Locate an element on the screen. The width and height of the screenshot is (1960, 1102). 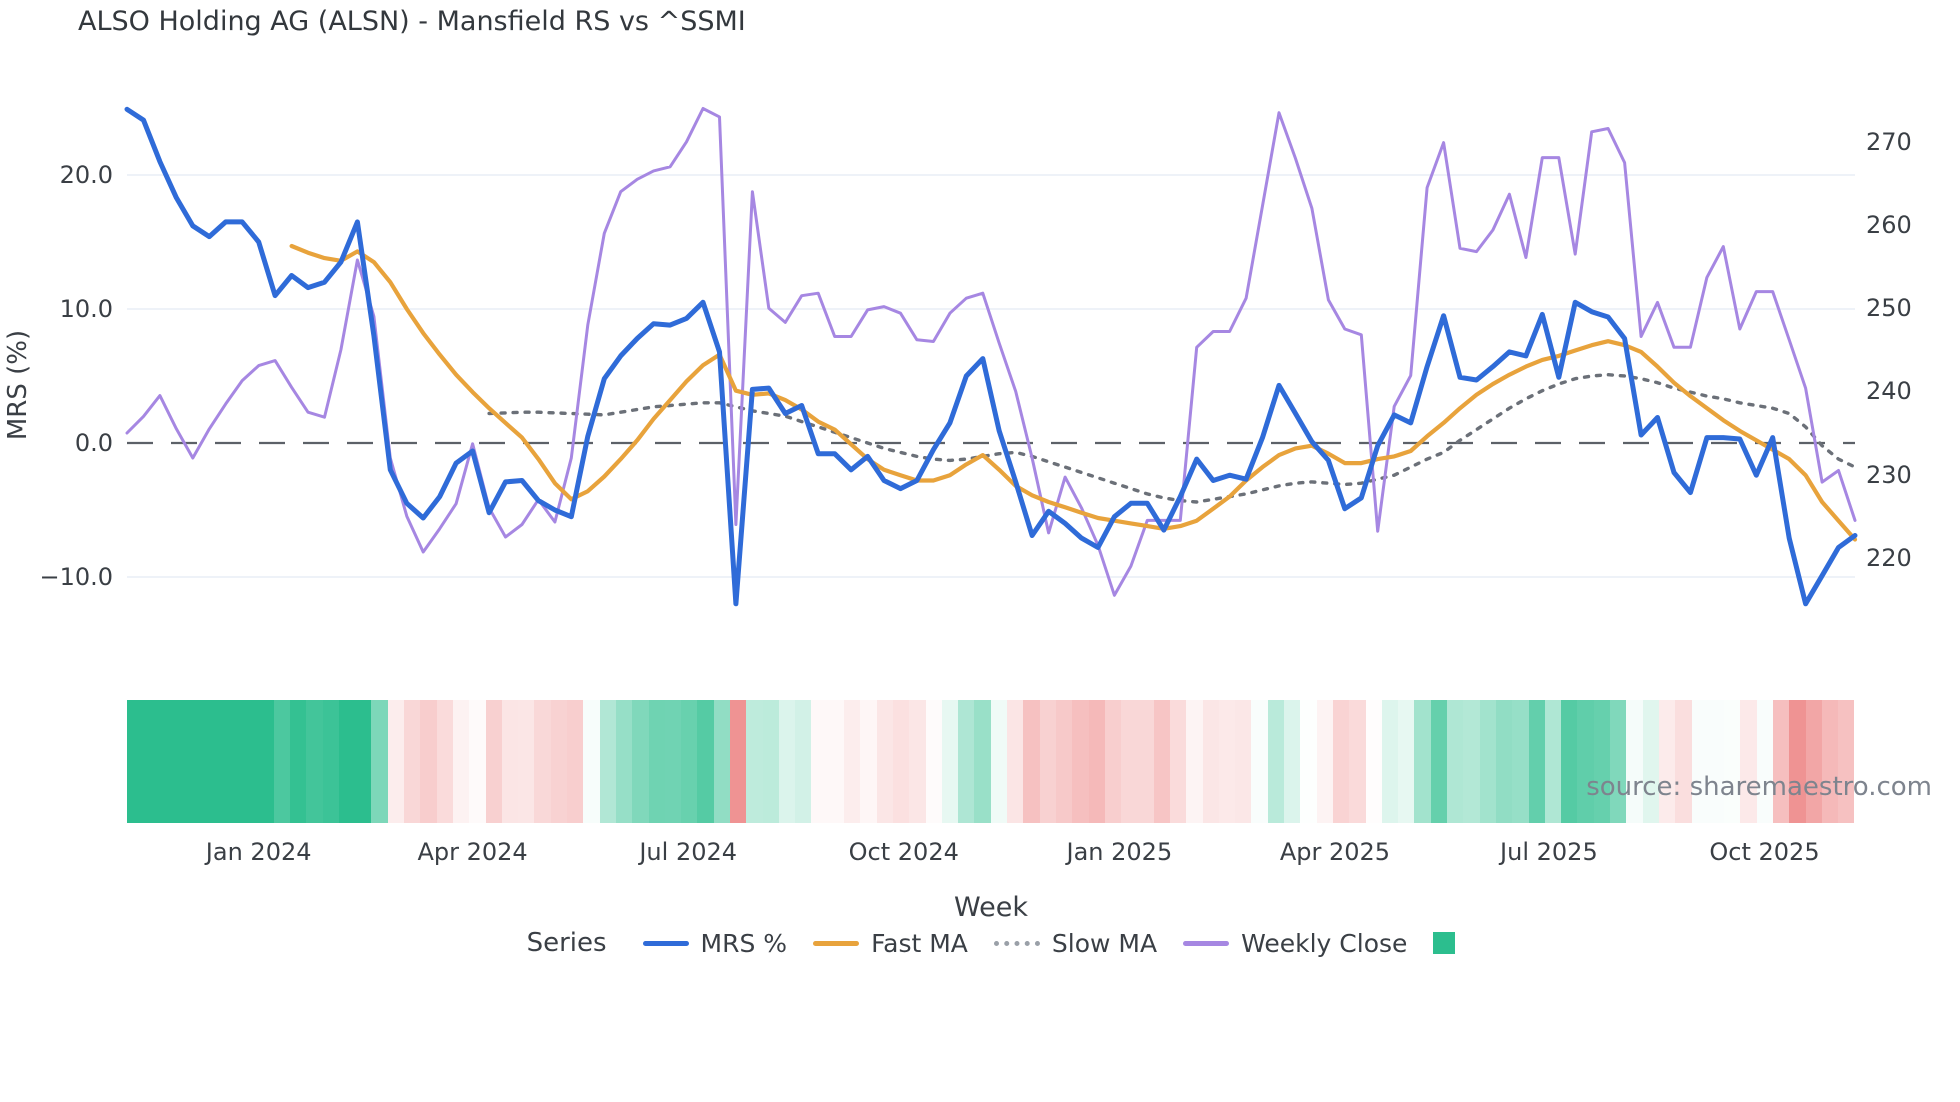
heatmap-swatch-icon is located at coordinates (1444, 943).